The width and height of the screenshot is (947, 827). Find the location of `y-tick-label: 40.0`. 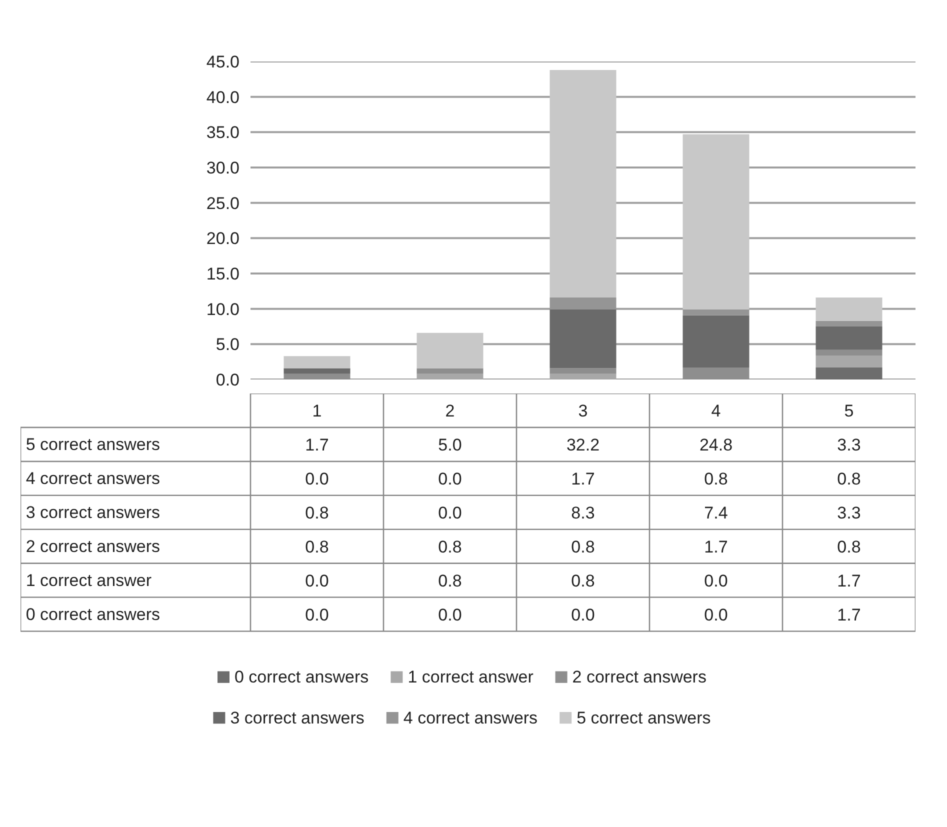

y-tick-label: 40.0 is located at coordinates (223, 97).